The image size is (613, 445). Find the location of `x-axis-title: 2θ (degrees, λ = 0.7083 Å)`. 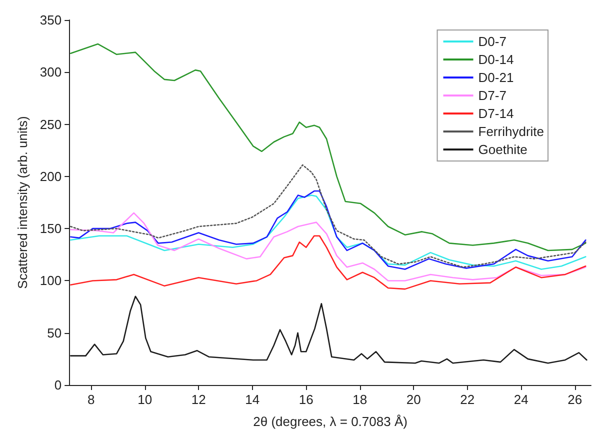

x-axis-title: 2θ (degrees, λ = 0.7083 Å) is located at coordinates (330, 421).